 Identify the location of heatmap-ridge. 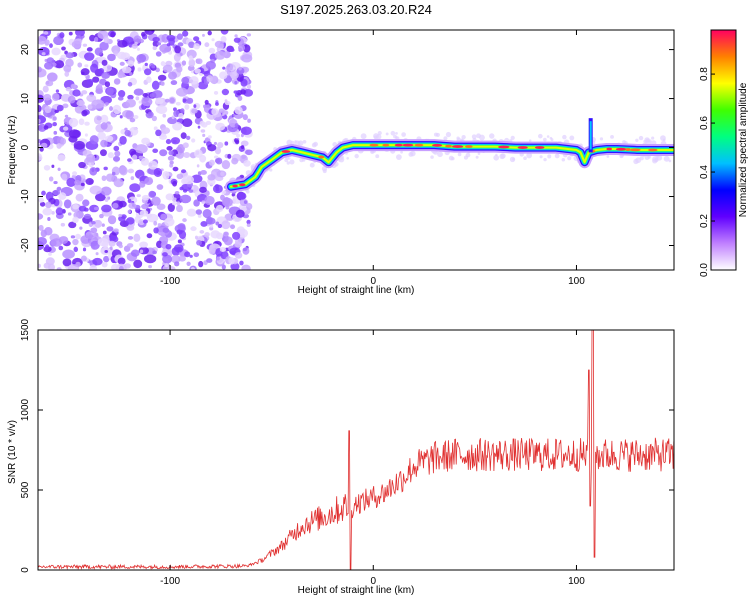
(449, 155).